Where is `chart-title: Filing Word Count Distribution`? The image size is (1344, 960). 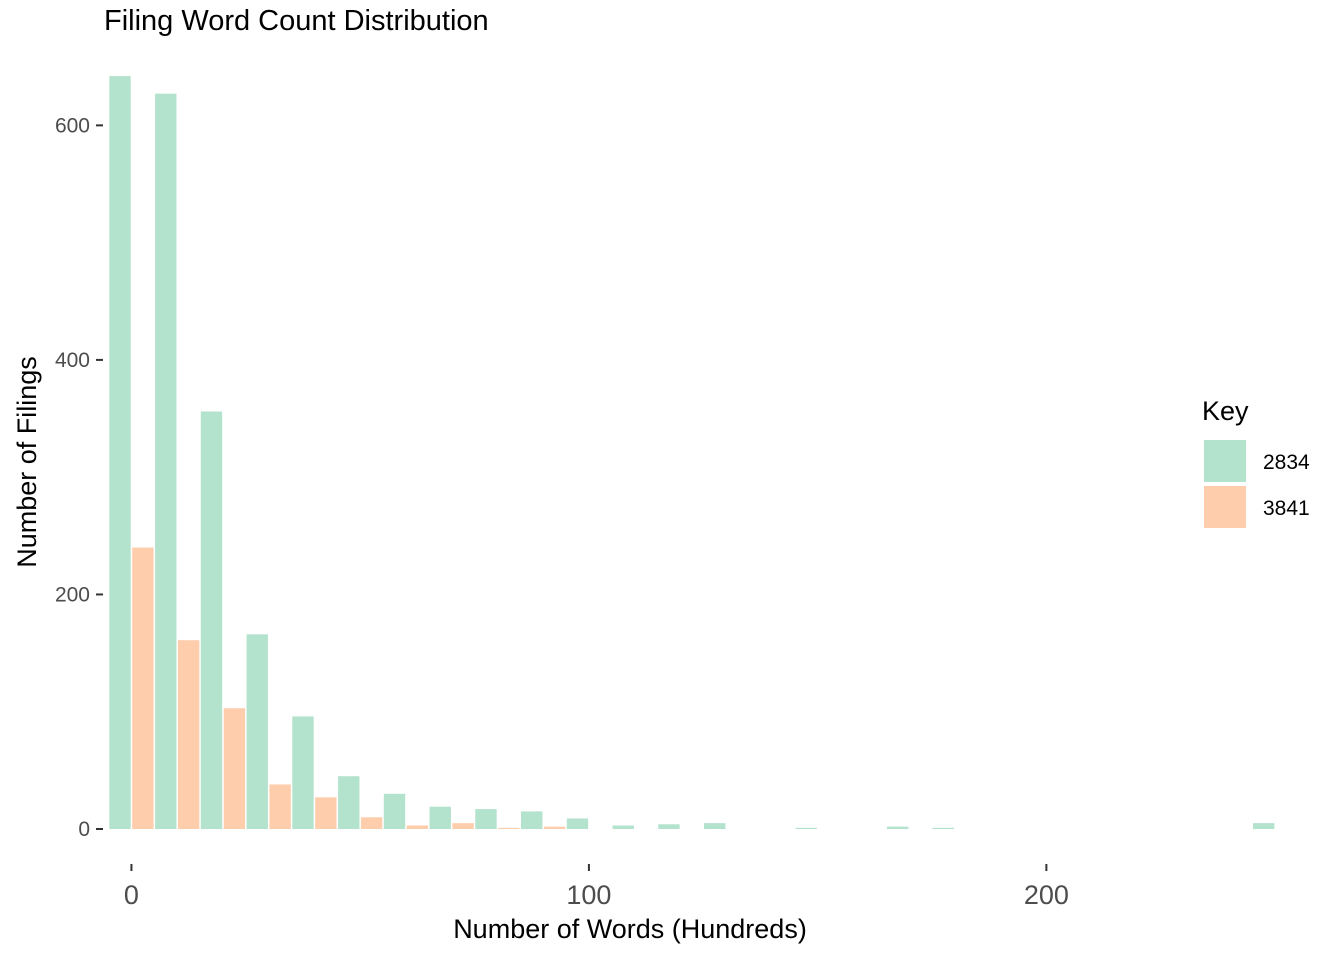 chart-title: Filing Word Count Distribution is located at coordinates (296, 21).